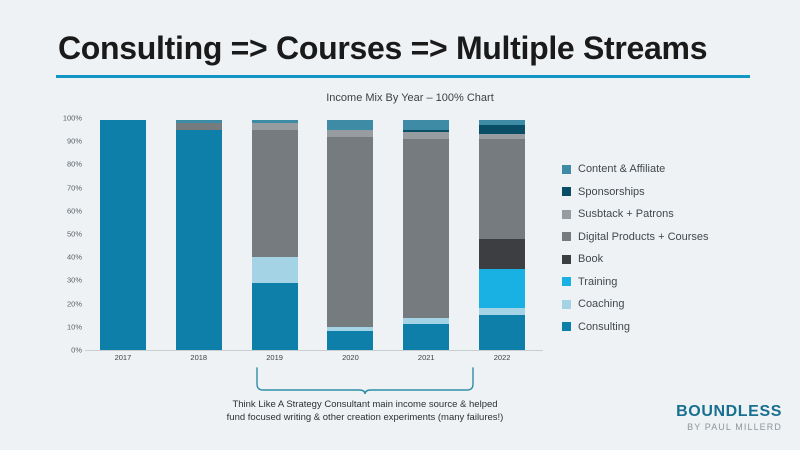 Image resolution: width=800 pixels, height=450 pixels. Describe the element at coordinates (403, 76) in the screenshot. I see `title-underline-rule` at that location.